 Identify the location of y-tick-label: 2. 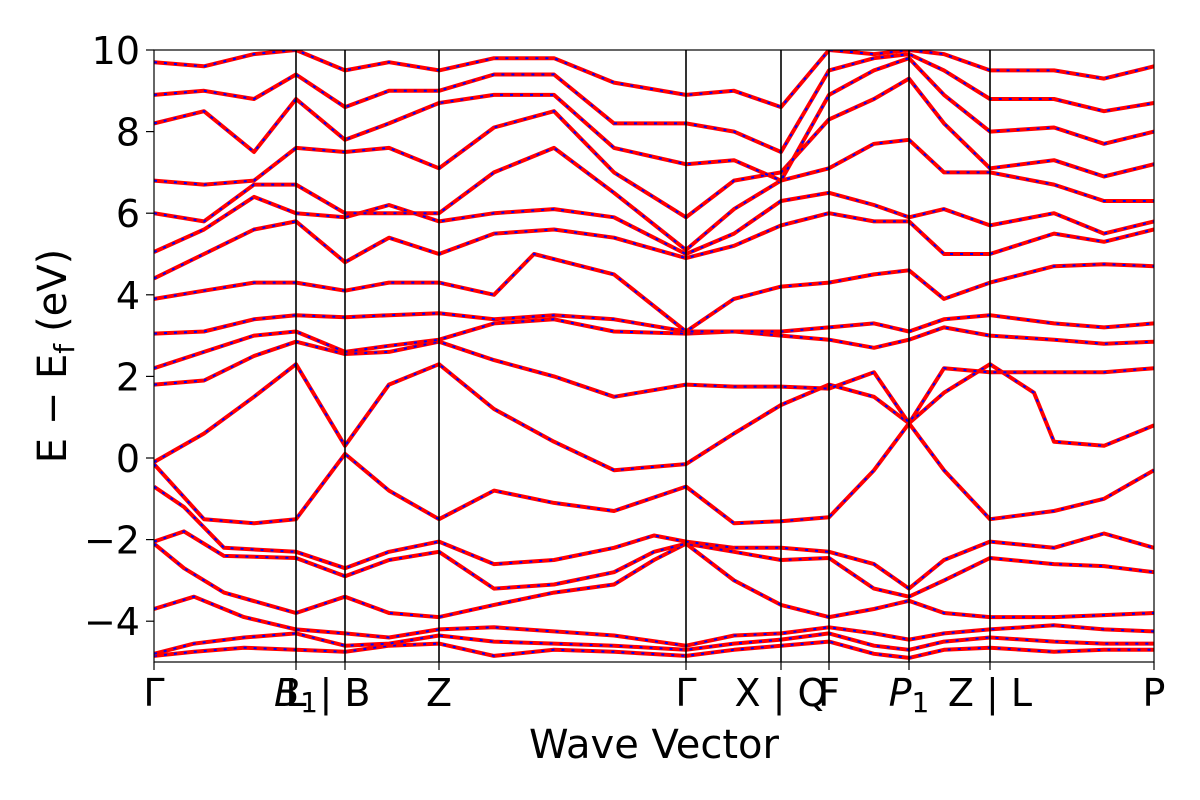
(128, 377).